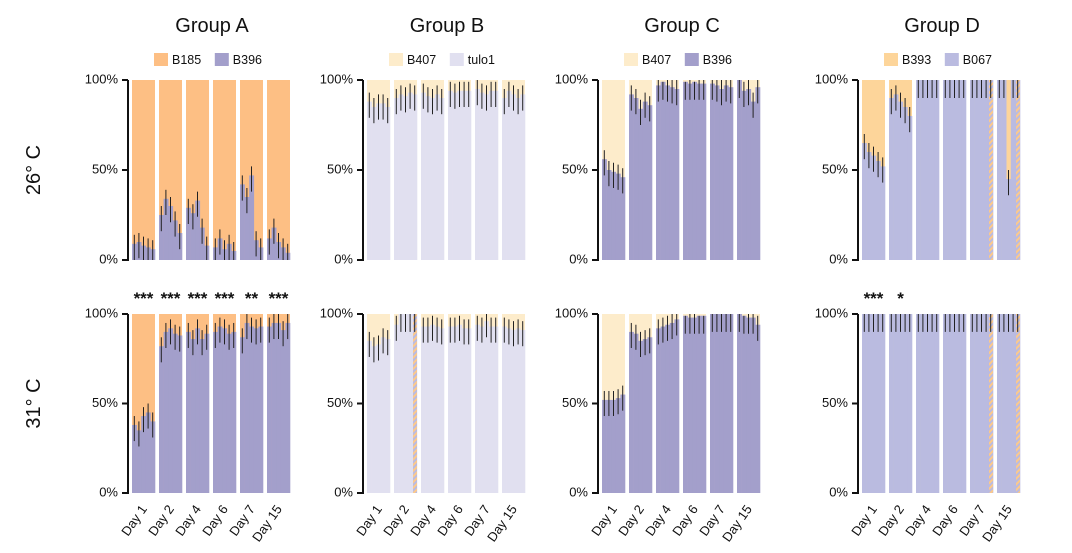  I want to click on y-tick-label: 100%, so click(572, 312).